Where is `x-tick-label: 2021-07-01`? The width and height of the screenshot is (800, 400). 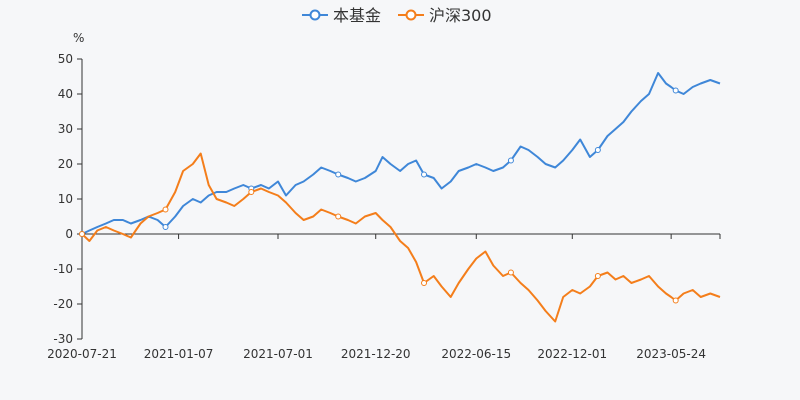 x-tick-label: 2021-07-01 is located at coordinates (278, 354).